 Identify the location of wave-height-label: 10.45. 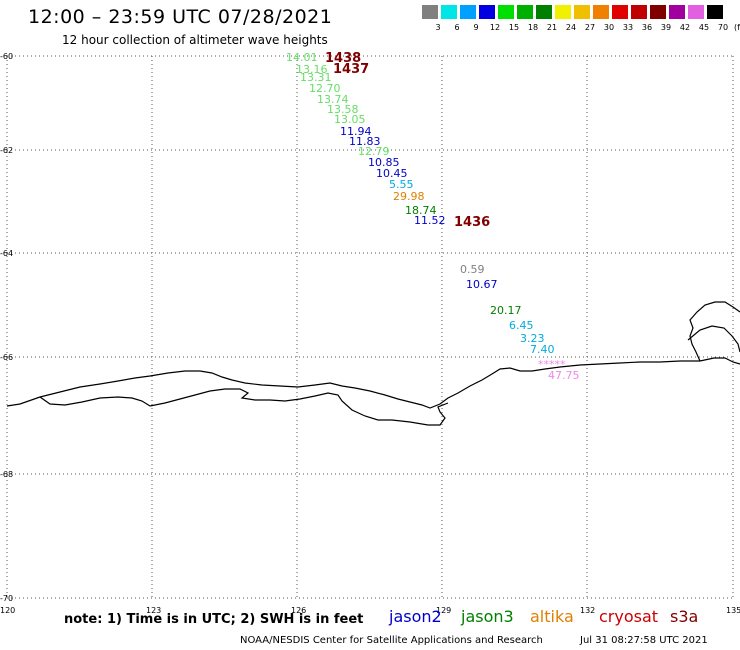
(392, 173).